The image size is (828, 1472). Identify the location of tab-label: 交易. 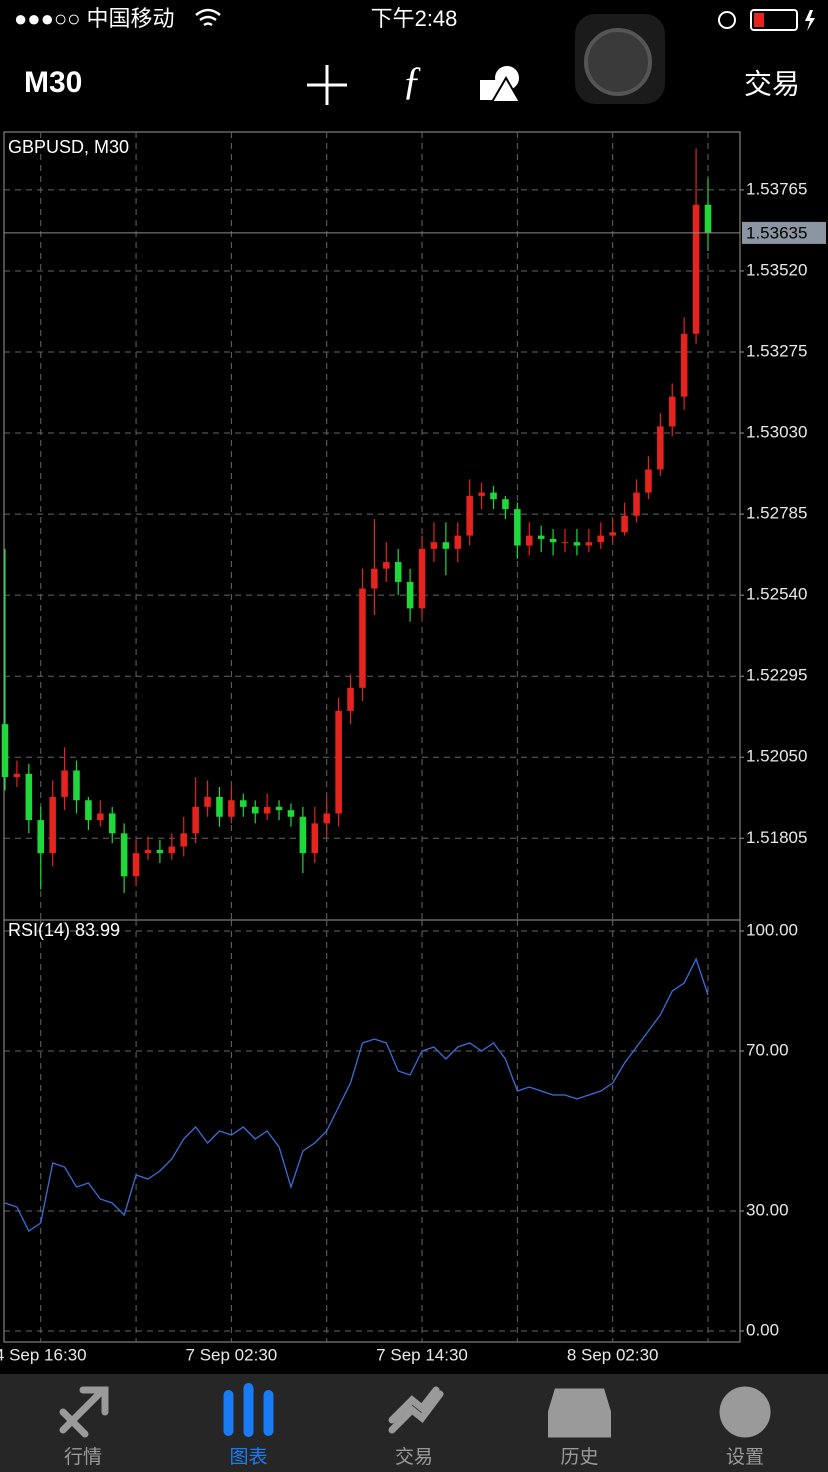
(414, 1457).